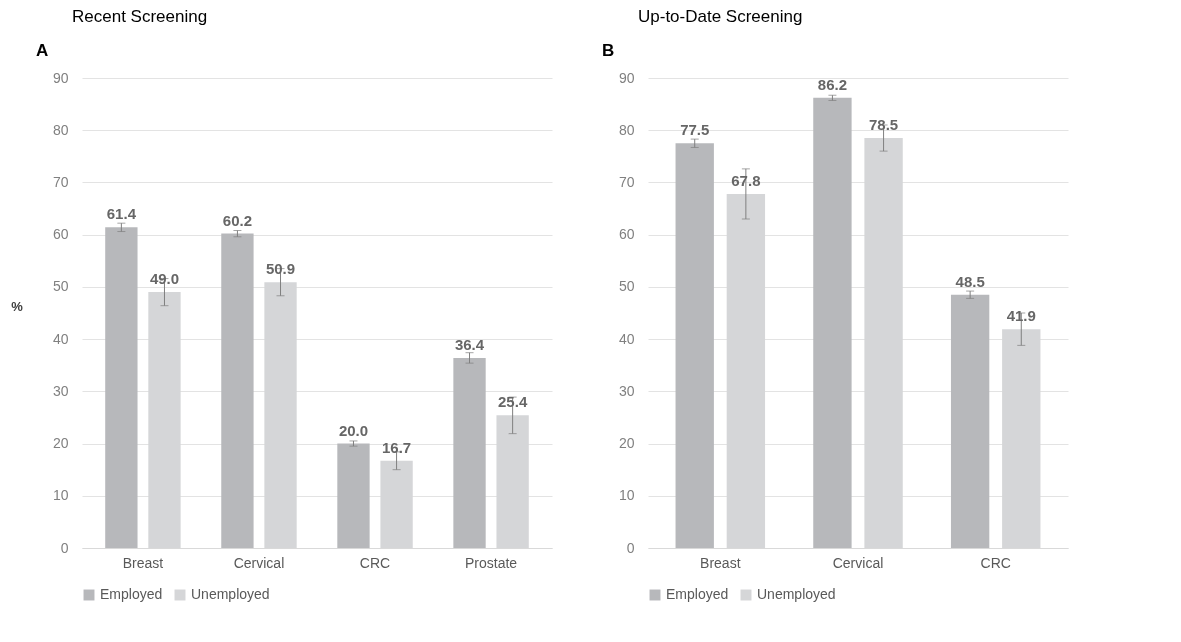 Image resolution: width=1181 pixels, height=642 pixels. I want to click on x-tick-label: Prostate, so click(491, 562).